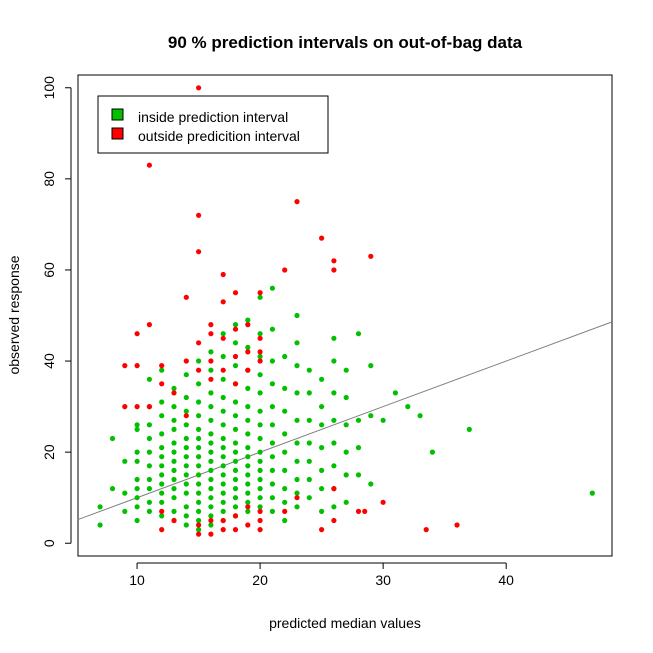 The width and height of the screenshot is (653, 653). Describe the element at coordinates (137, 580) in the screenshot. I see `x-tick-label: 10` at that location.